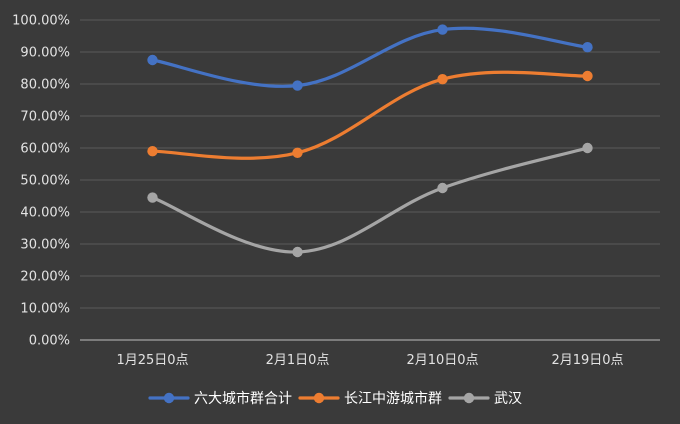 The height and width of the screenshot is (424, 680). Describe the element at coordinates (152, 360) in the screenshot. I see `x-tick-label: 1月25日0点` at that location.